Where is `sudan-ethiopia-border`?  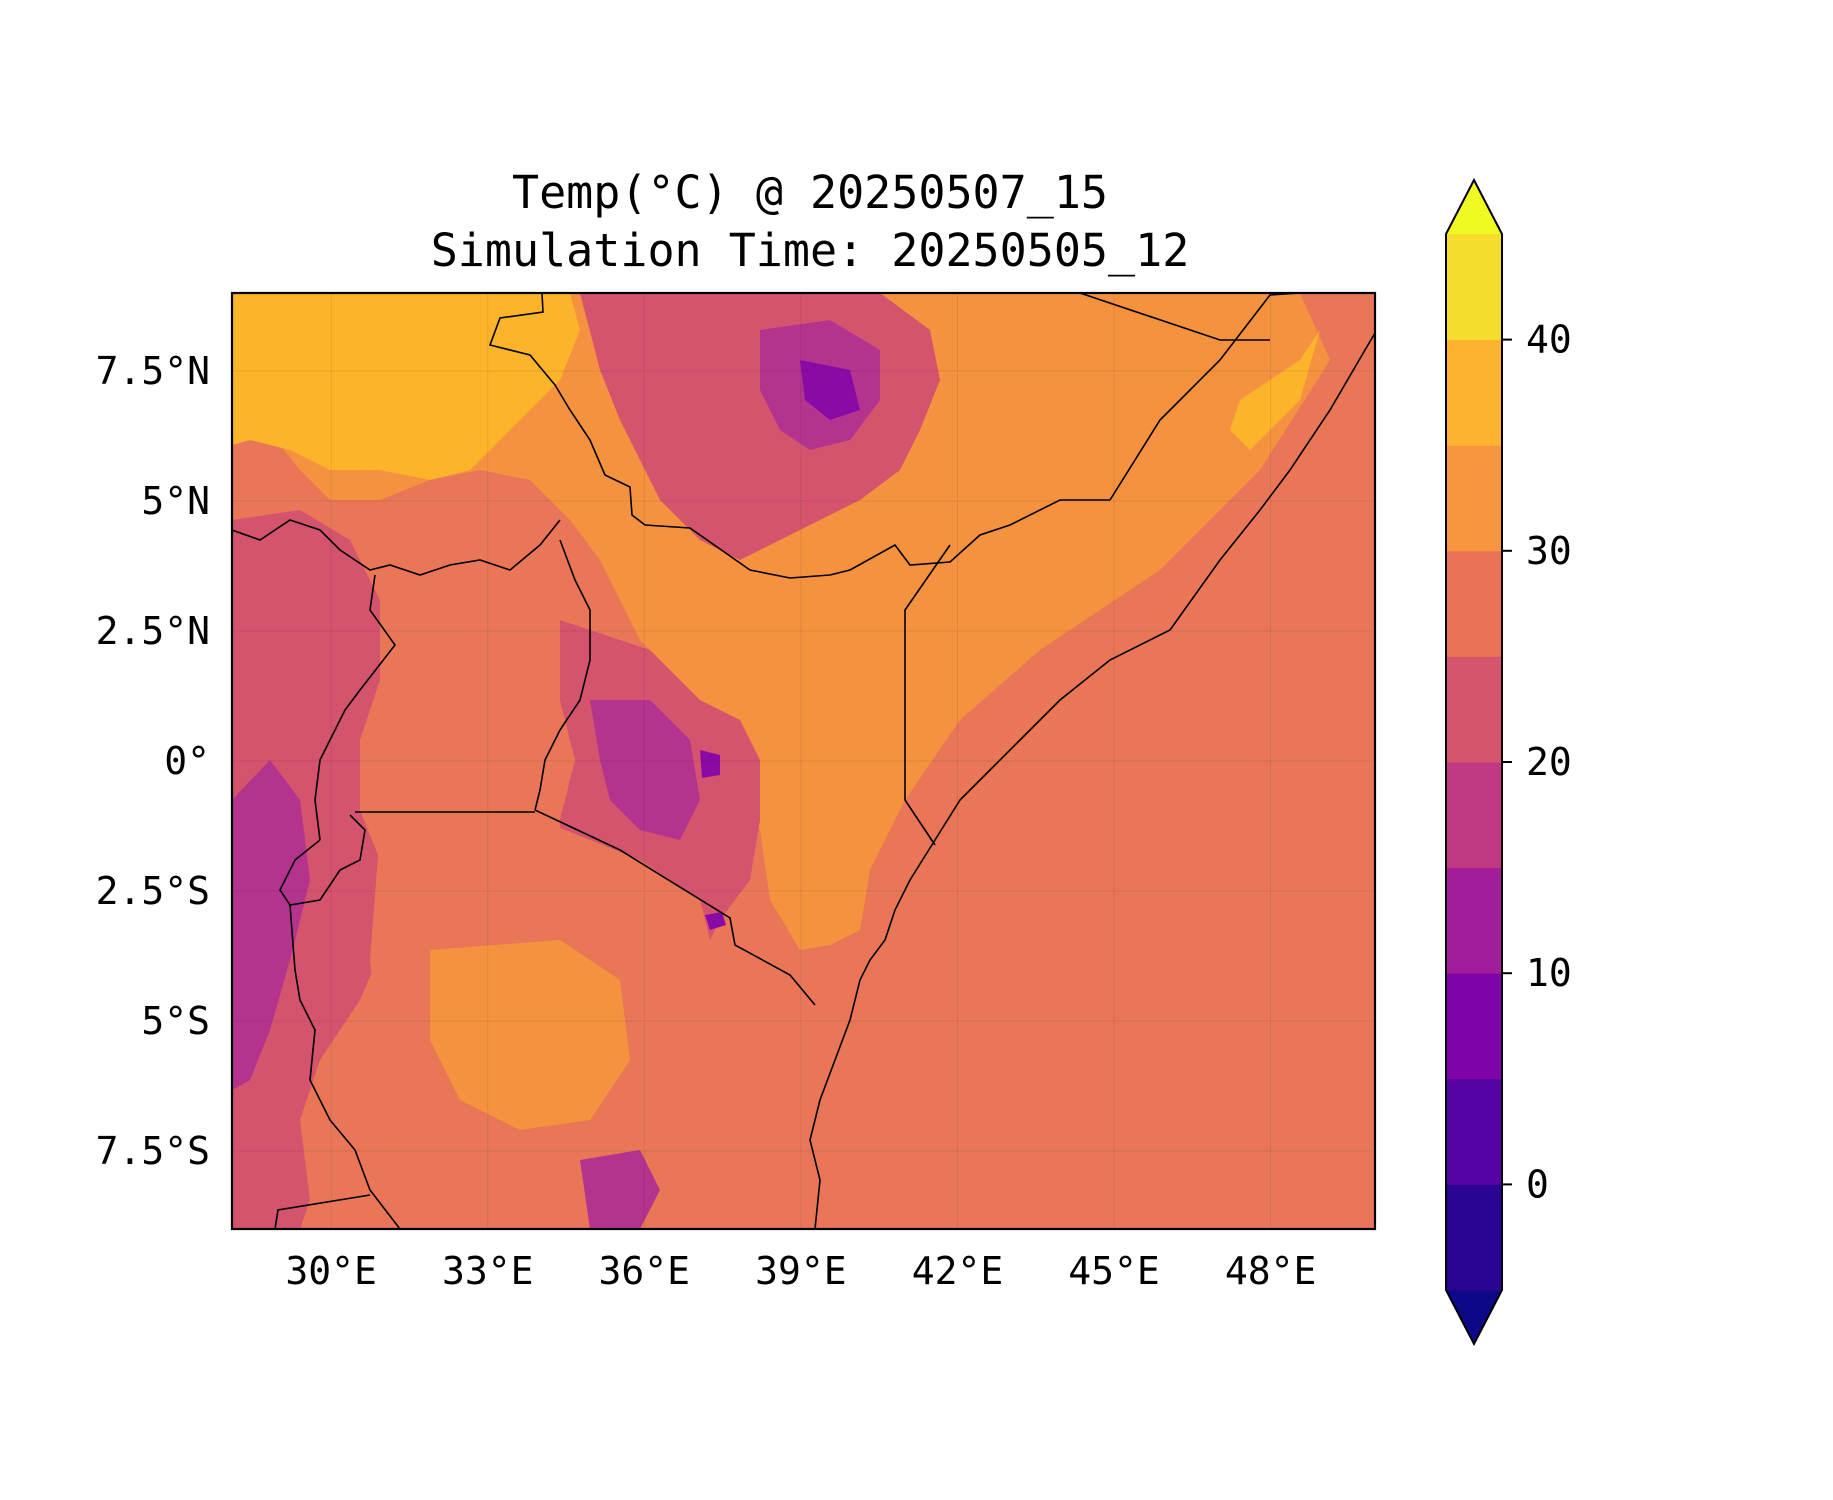
sudan-ethiopia-border is located at coordinates (799, 436).